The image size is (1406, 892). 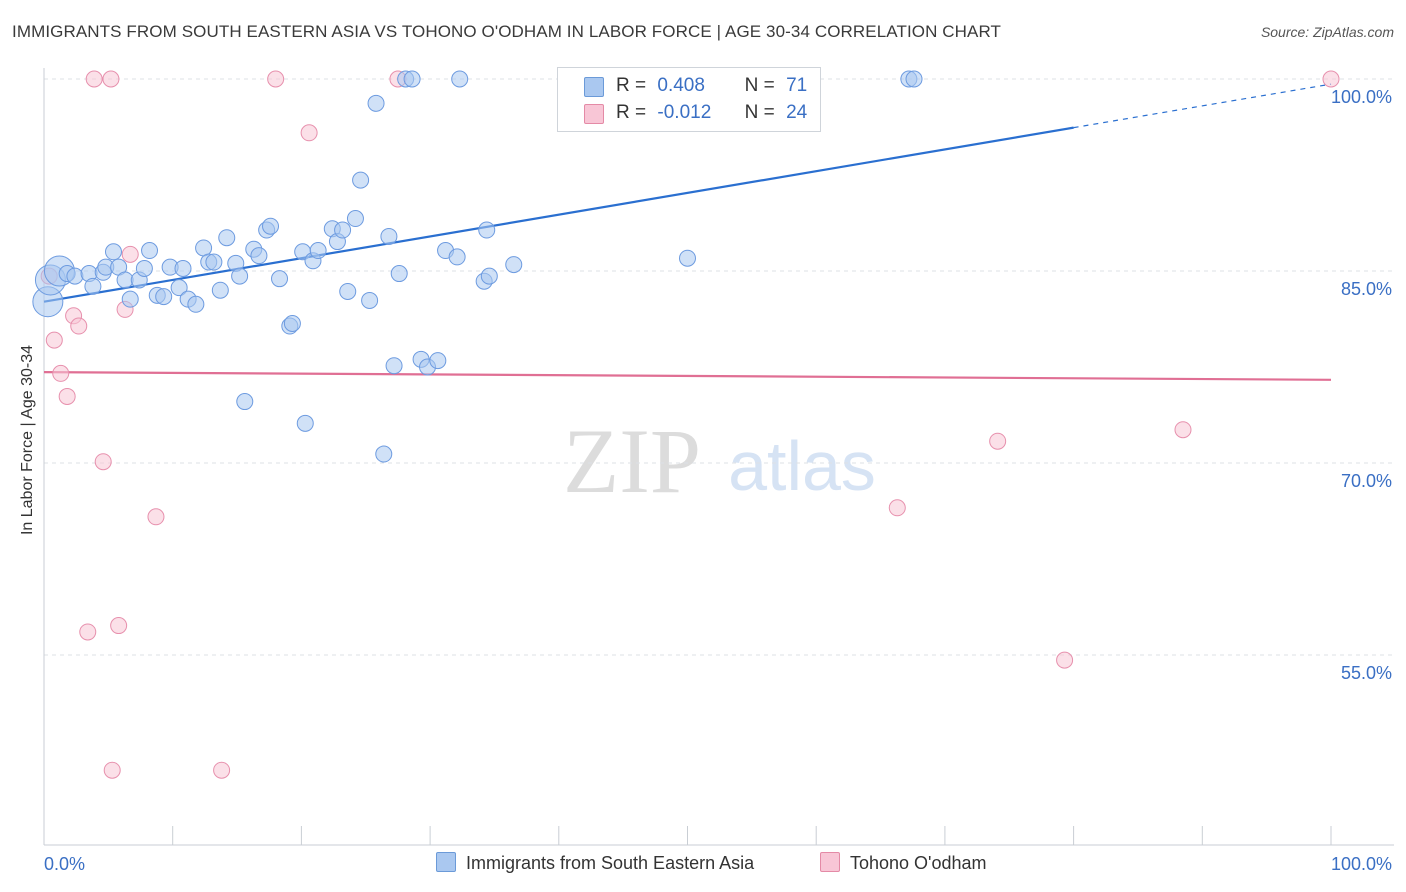 I want to click on bottom-legend-label-tohono: Tohono O'odham, so click(x=918, y=863).